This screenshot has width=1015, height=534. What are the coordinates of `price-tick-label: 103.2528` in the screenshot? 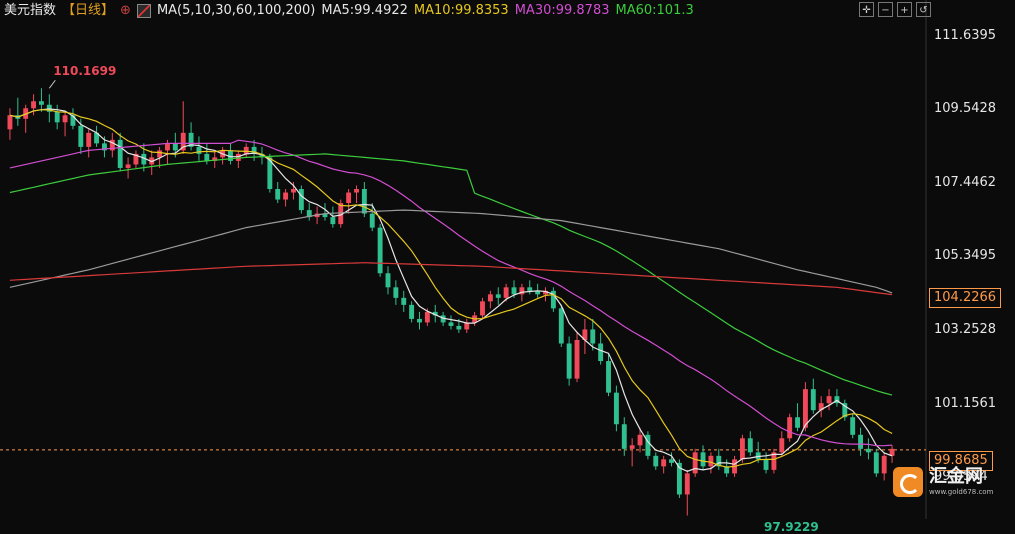 It's located at (965, 330).